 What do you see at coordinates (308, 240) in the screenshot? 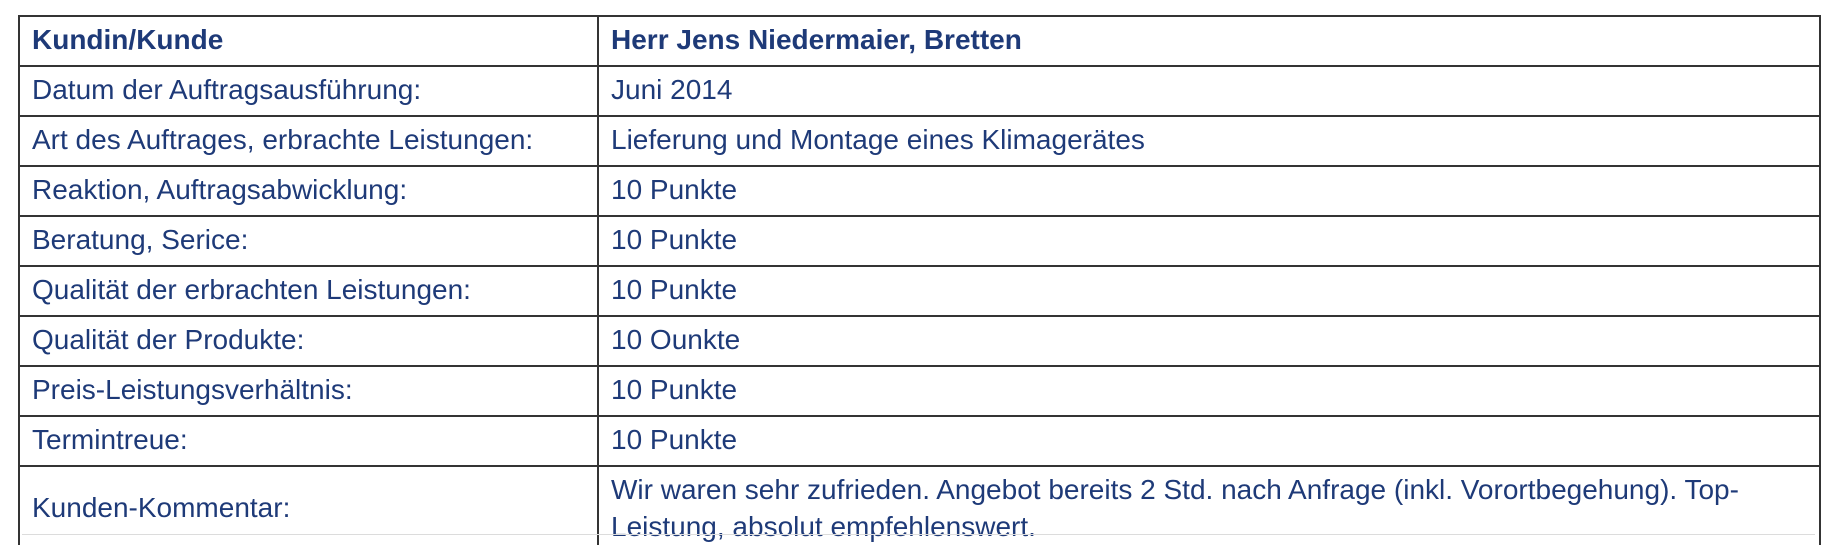
I see `row-label: Beratung, Serice:` at bounding box center [308, 240].